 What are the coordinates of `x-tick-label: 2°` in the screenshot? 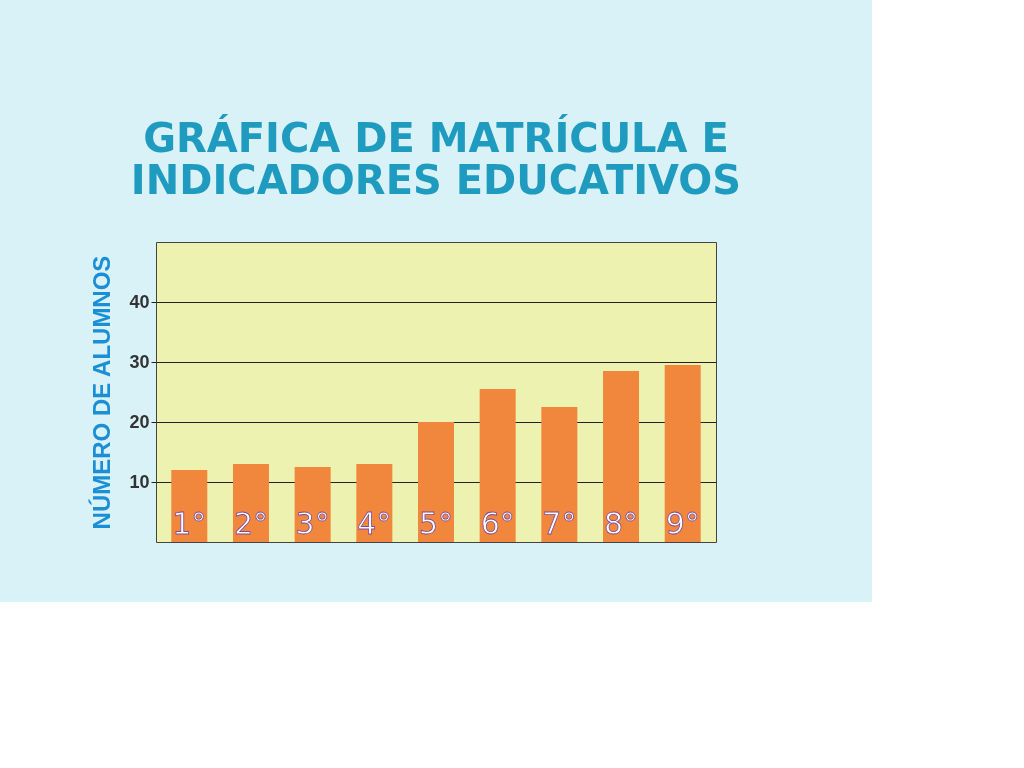 It's located at (251, 523).